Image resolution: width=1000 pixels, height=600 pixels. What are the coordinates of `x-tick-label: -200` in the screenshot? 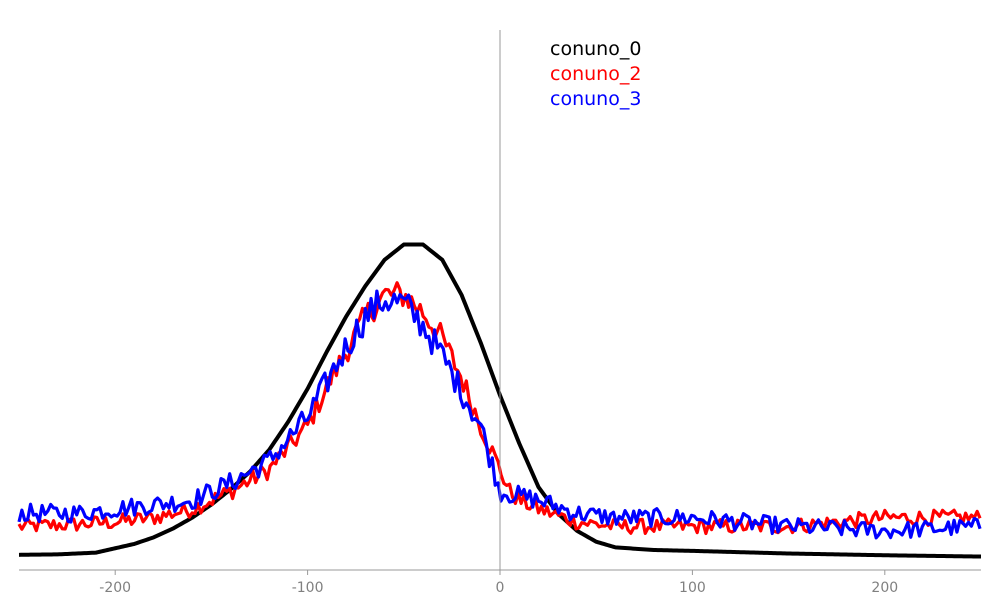 It's located at (115, 588).